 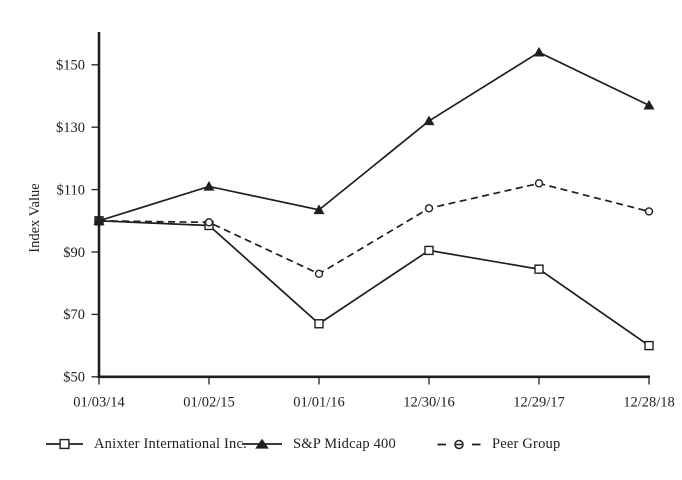 I want to click on x-tick-label: 12/30/16, so click(x=429, y=403).